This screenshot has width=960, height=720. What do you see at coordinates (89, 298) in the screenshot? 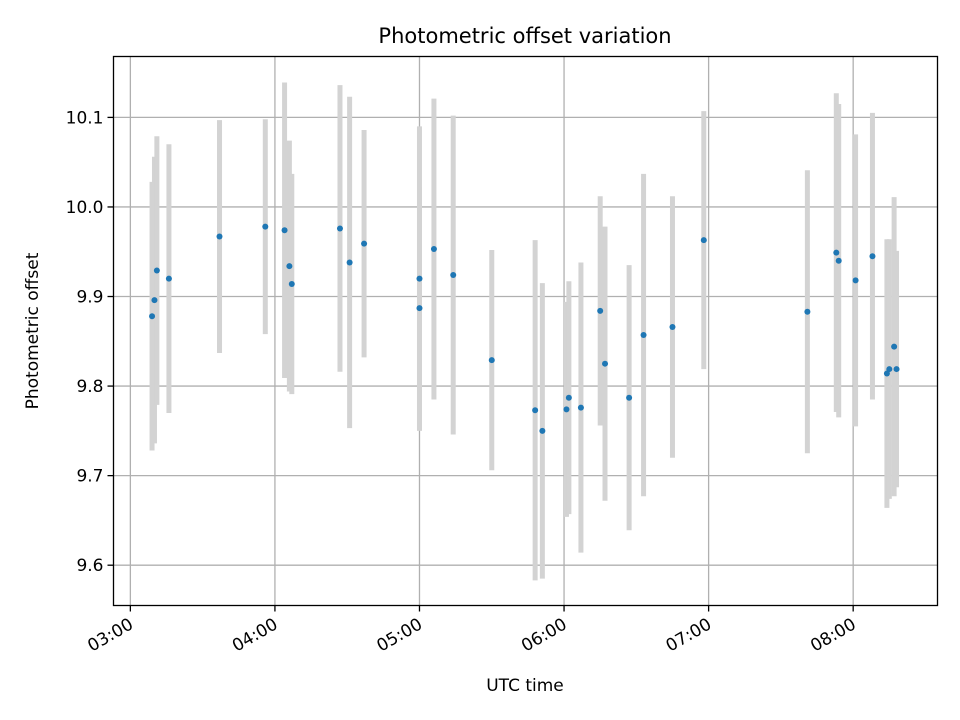
I see `y-tick-label: 9.9` at bounding box center [89, 298].